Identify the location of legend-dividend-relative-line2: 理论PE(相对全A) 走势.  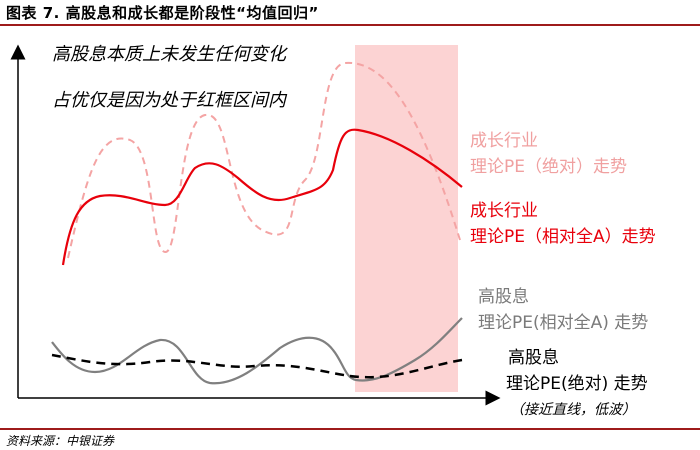
(563, 323).